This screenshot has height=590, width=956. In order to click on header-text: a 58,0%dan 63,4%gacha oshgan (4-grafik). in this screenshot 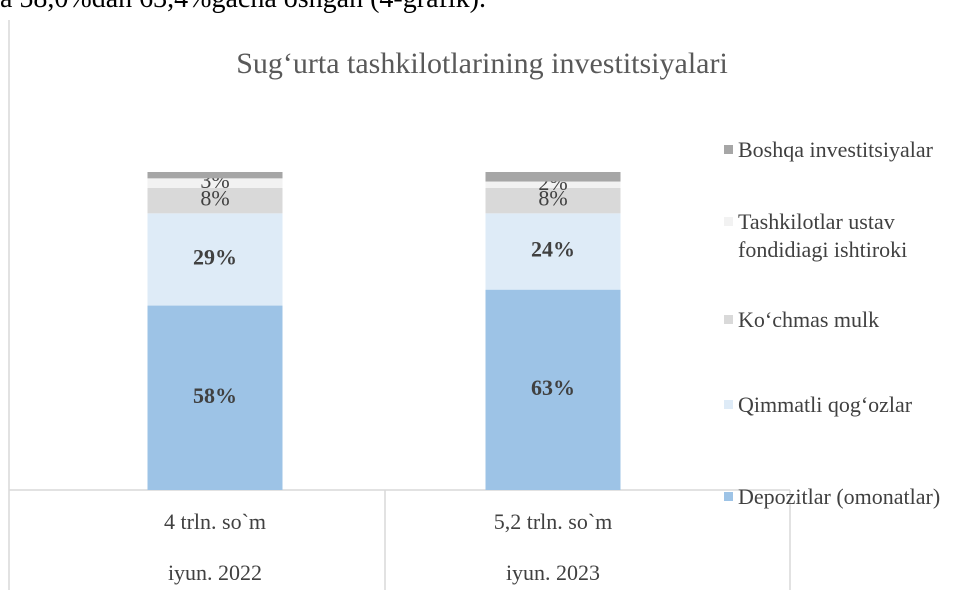, I will do `click(243, 7)`.